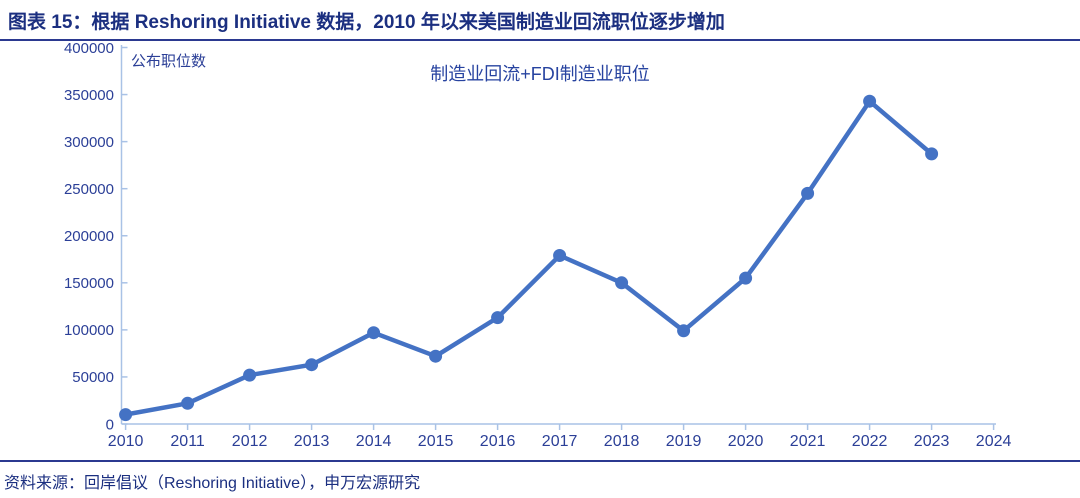 The height and width of the screenshot is (498, 1080). What do you see at coordinates (250, 441) in the screenshot?
I see `x-tick-label: 2012` at bounding box center [250, 441].